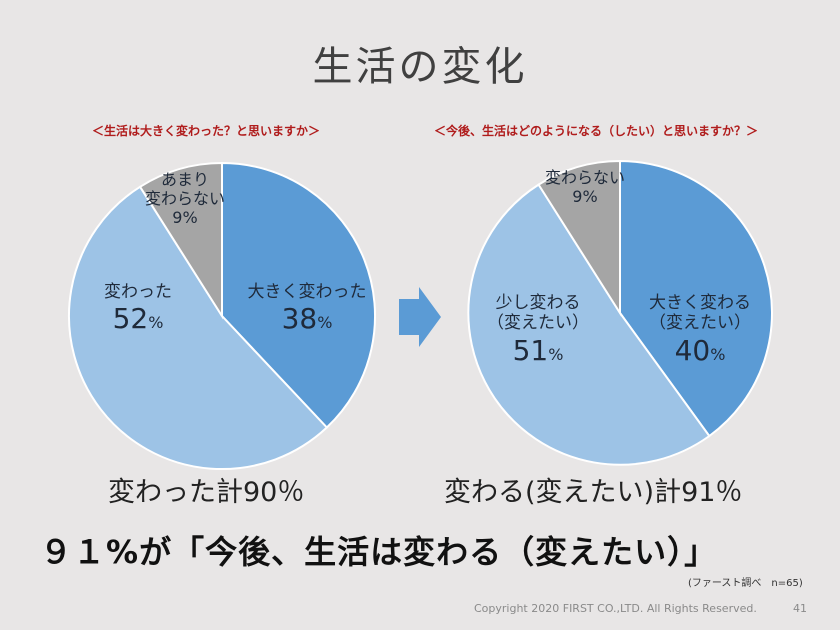  What do you see at coordinates (420, 317) in the screenshot?
I see `right-arrow-icon` at bounding box center [420, 317].